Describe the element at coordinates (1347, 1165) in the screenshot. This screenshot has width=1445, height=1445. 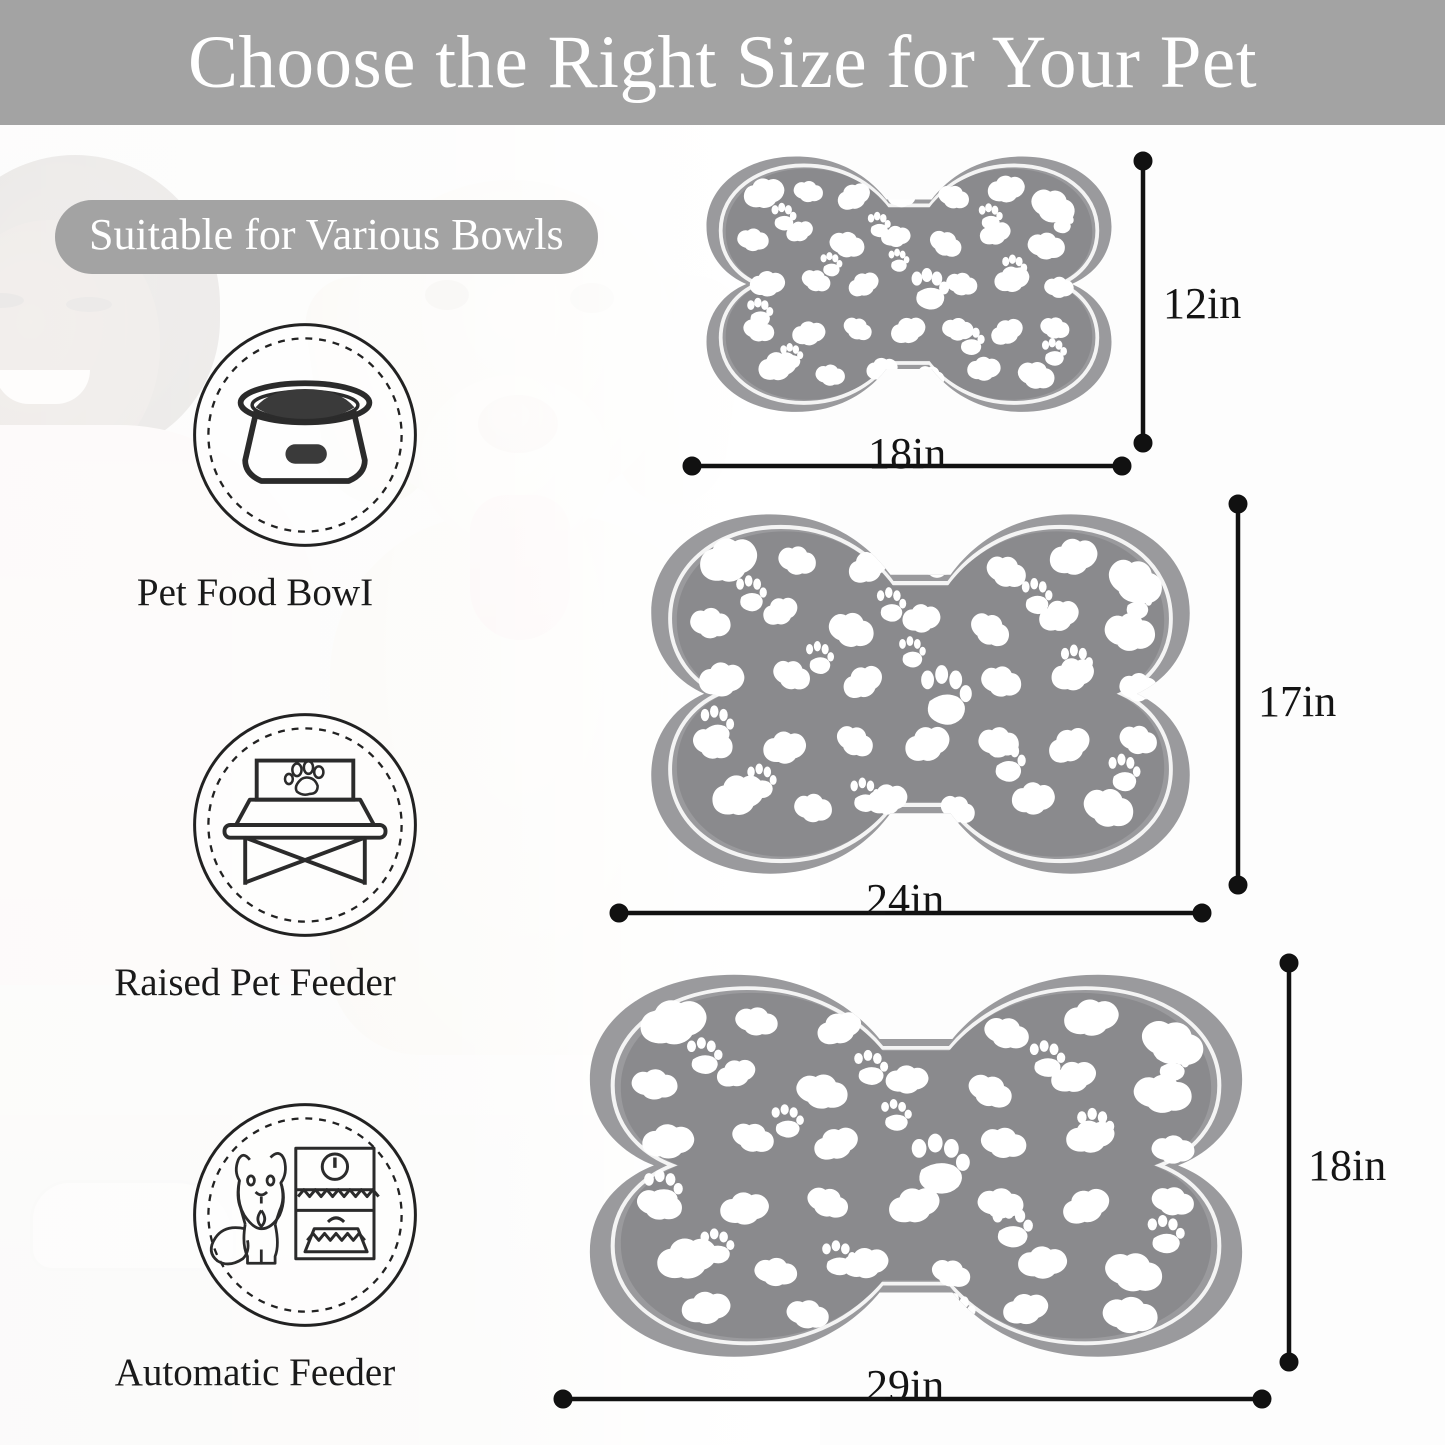
I see `large-mat-height-label: 18in` at that location.